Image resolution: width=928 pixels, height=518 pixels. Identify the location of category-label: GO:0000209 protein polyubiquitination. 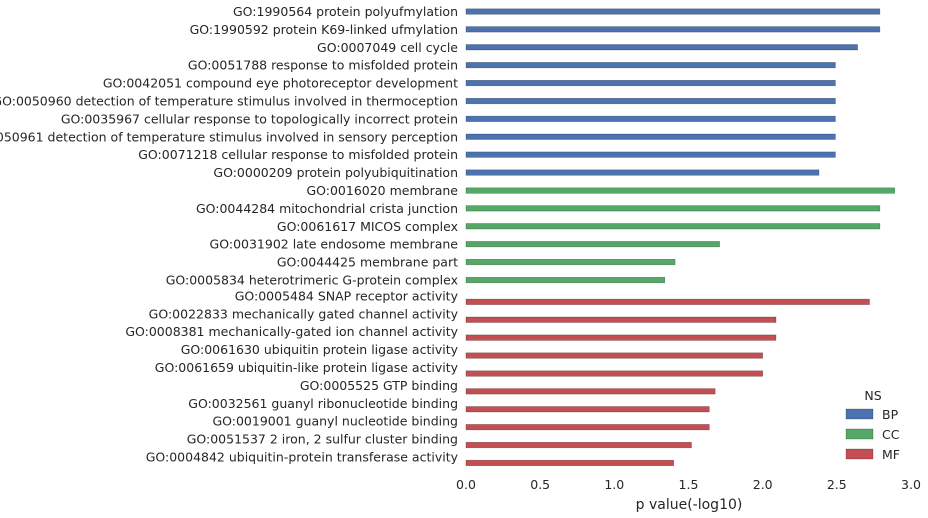
(335, 172).